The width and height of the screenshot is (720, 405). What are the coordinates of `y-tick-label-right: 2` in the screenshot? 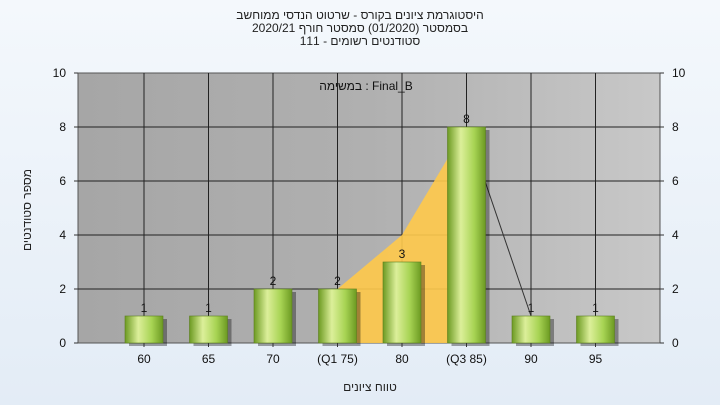 It's located at (675, 289).